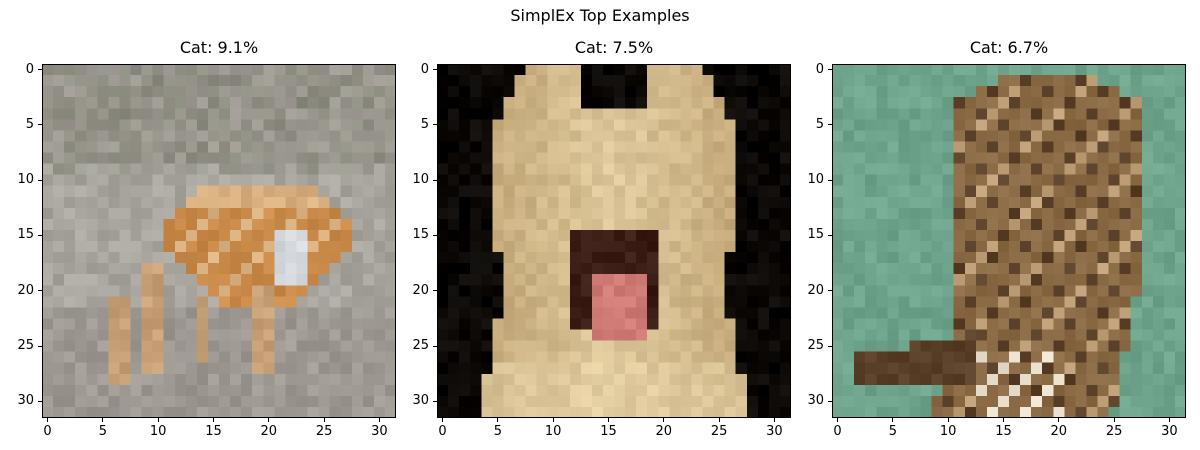 This screenshot has height=450, width=1200. I want to click on figure-title: SimplEx Top Examples, so click(600, 15).